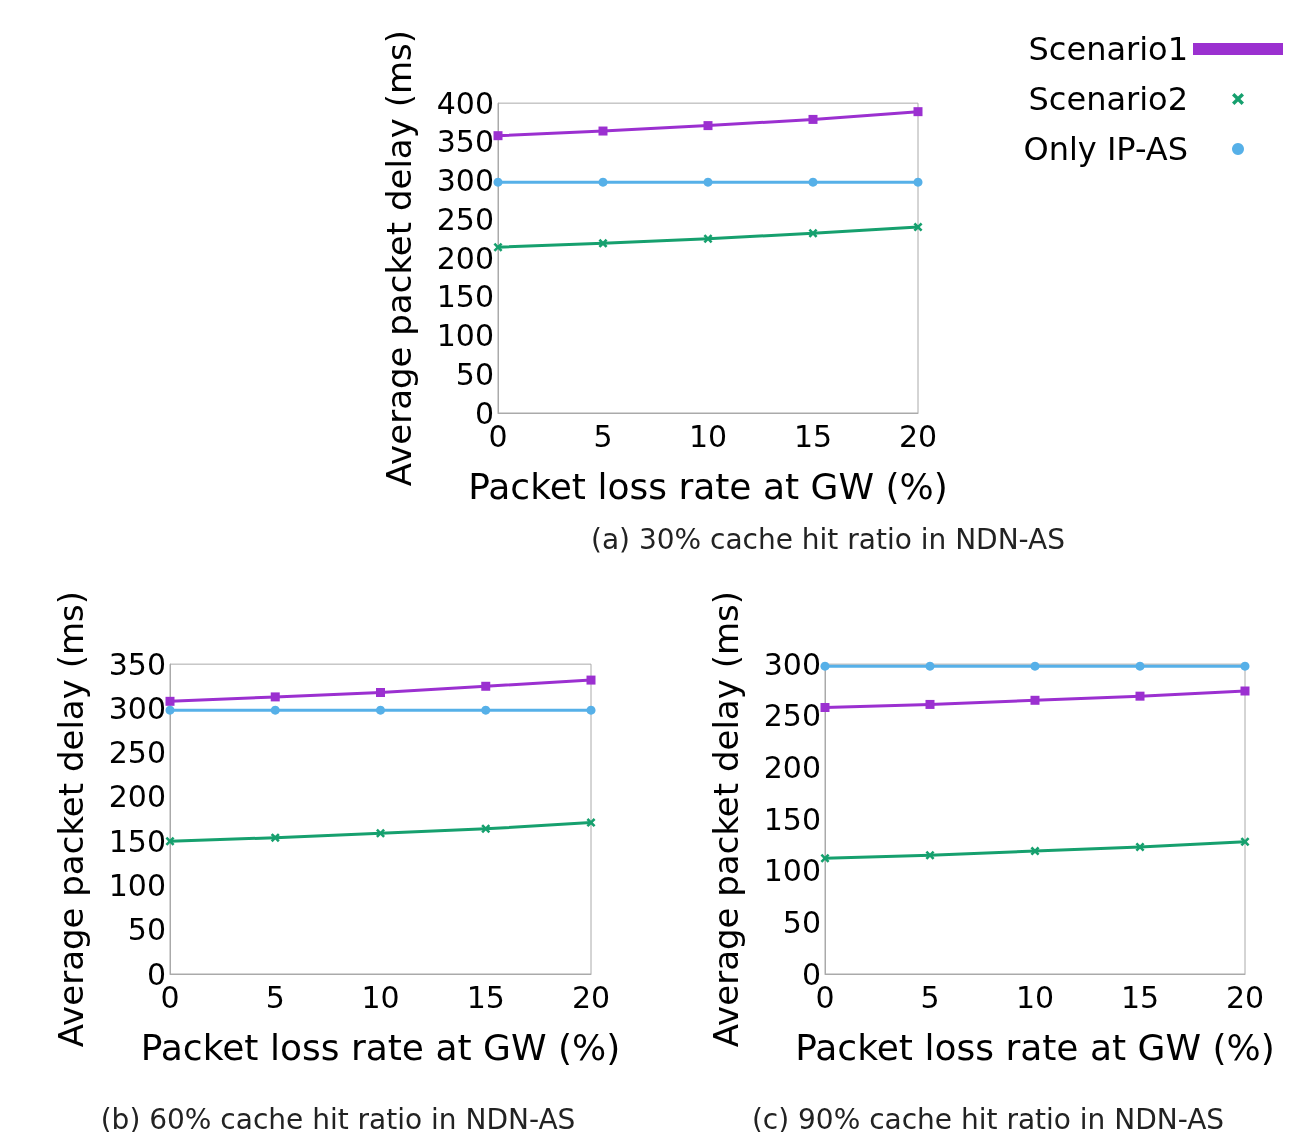 This screenshot has width=1299, height=1132. Describe the element at coordinates (465, 103) in the screenshot. I see `y-tick-label: 400` at that location.